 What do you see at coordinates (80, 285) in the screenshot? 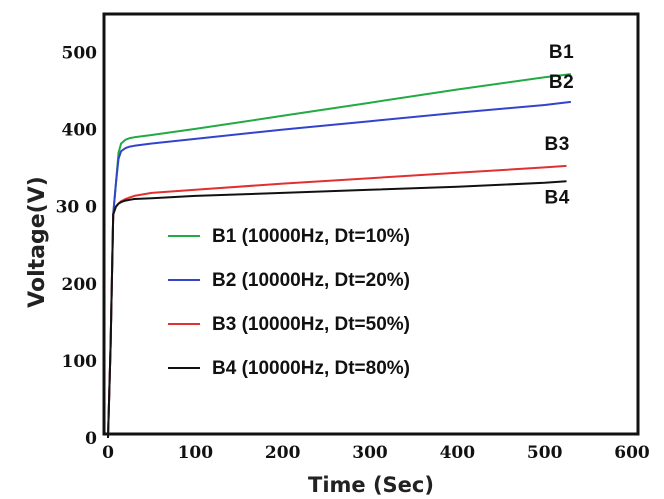
I see `y-tick-label: 200` at bounding box center [80, 285].